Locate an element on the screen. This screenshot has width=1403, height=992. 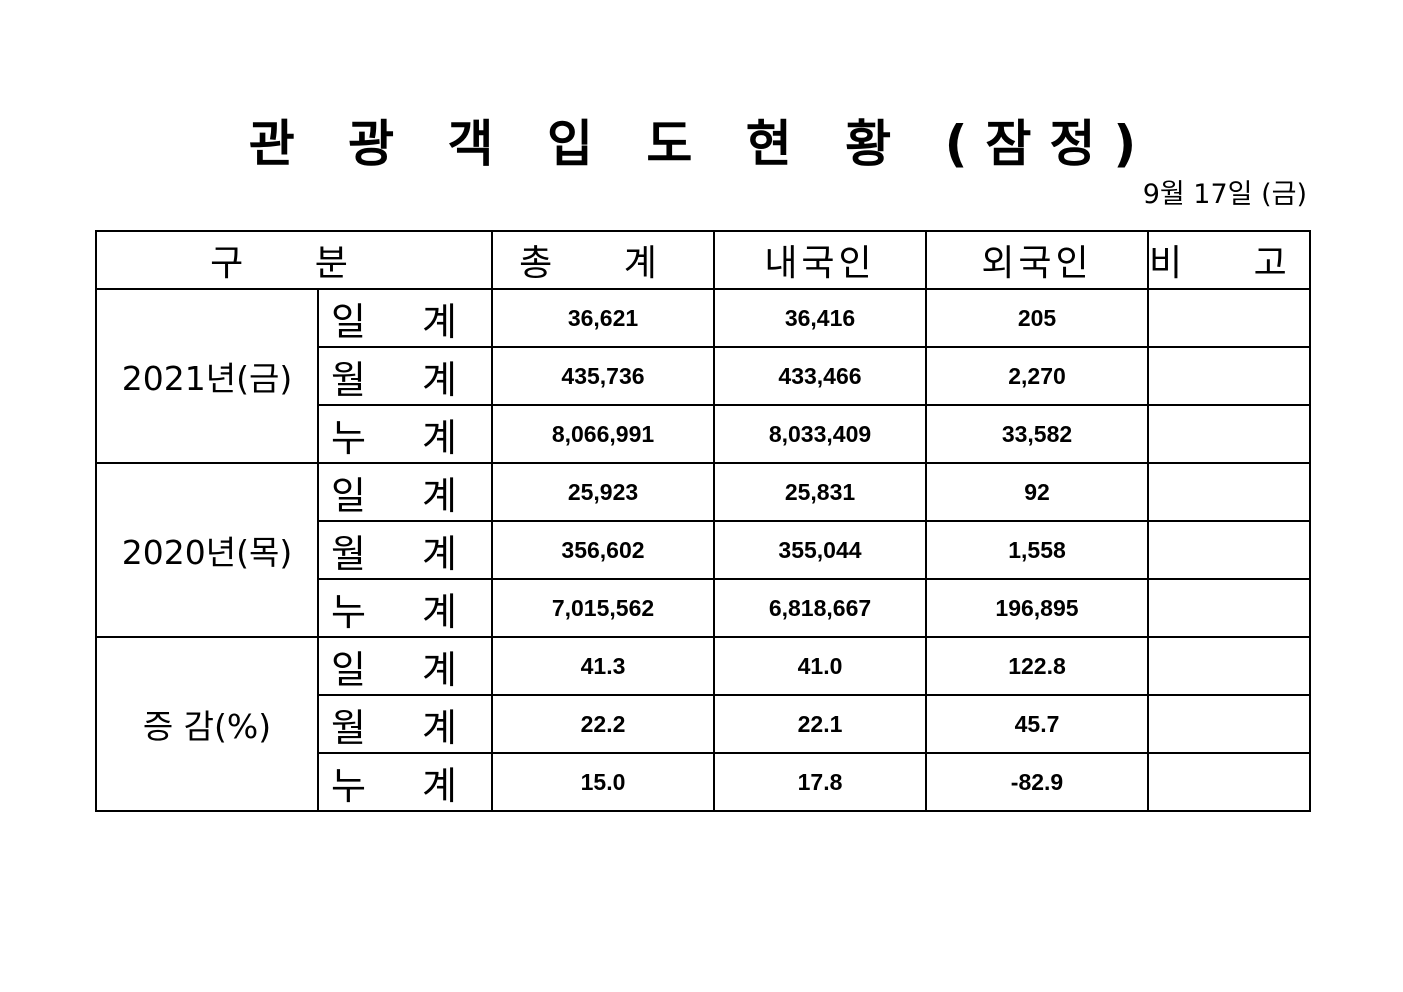
domestic-cell: 22.1 is located at coordinates (820, 724).